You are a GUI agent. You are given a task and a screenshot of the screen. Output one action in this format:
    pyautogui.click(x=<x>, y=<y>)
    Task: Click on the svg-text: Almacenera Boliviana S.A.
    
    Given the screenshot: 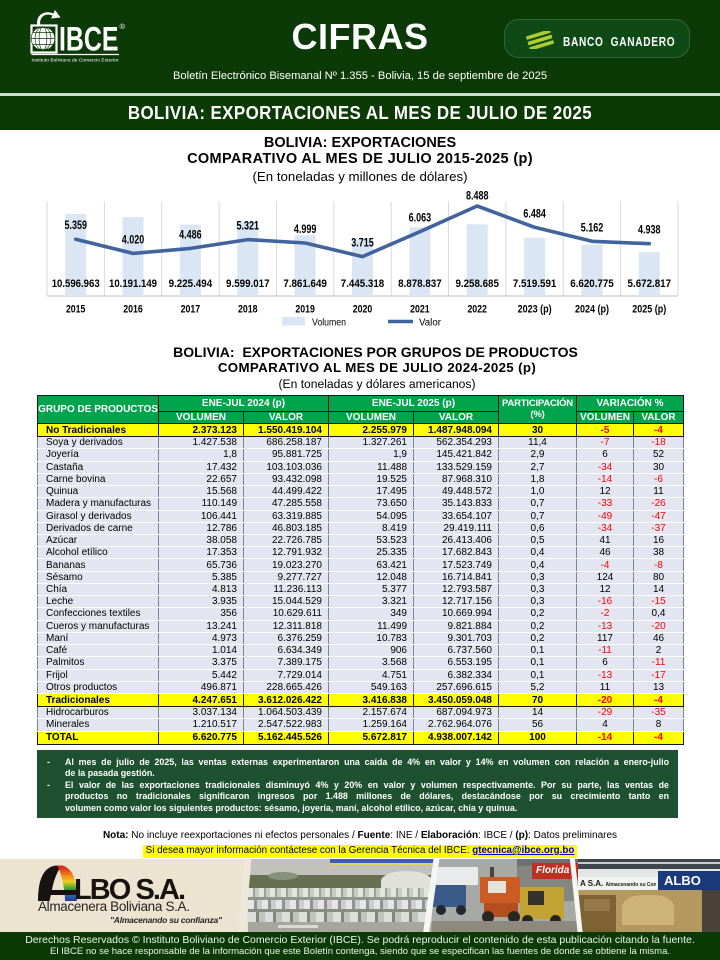 What is the action you would take?
    pyautogui.click(x=114, y=906)
    